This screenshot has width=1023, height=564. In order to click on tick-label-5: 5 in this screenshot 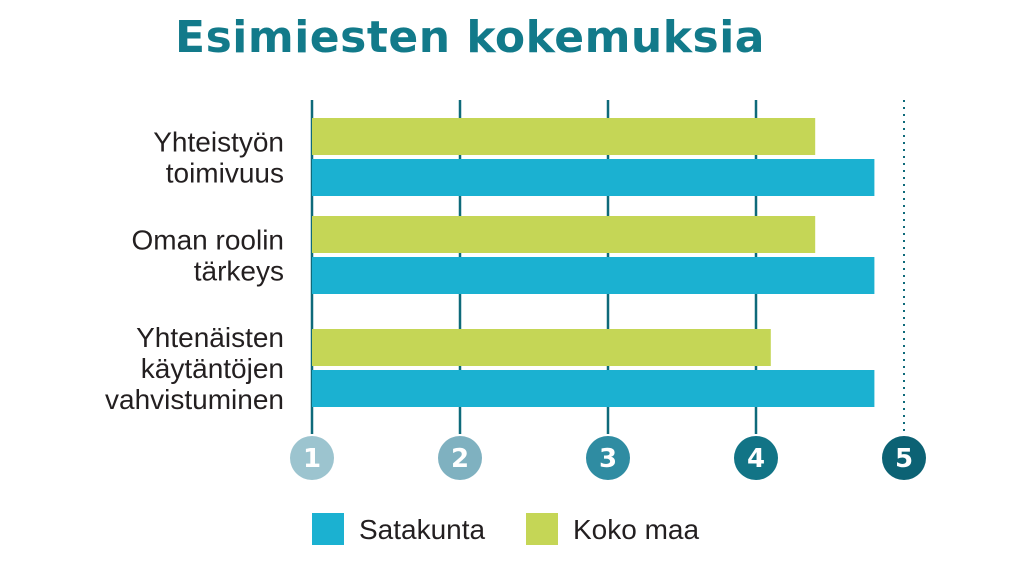, I will do `click(904, 459)`.